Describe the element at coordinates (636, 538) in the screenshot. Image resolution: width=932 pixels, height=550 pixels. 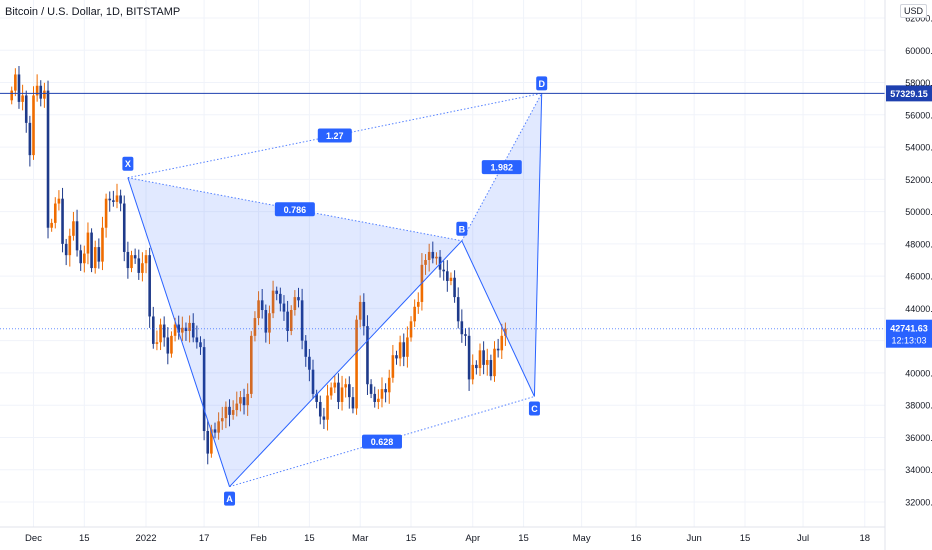
I see `x-tick-label: 16` at that location.